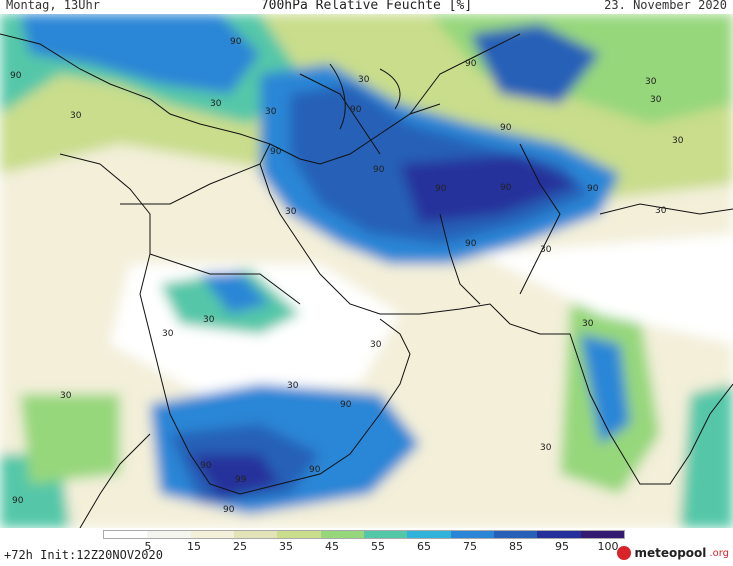  I want to click on colorbar-tick: 85, so click(516, 546).